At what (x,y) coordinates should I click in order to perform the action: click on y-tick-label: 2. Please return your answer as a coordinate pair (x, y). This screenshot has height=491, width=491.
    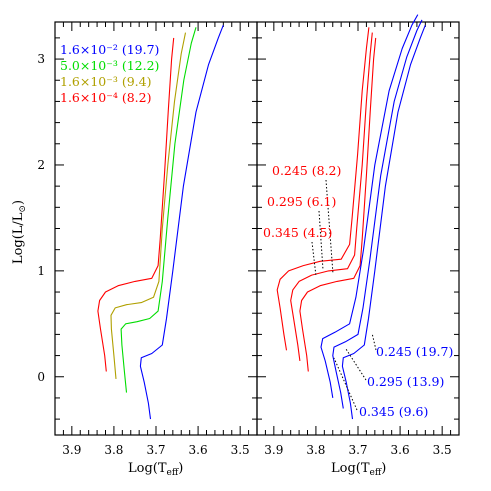
    Looking at the image, I should click on (41, 165).